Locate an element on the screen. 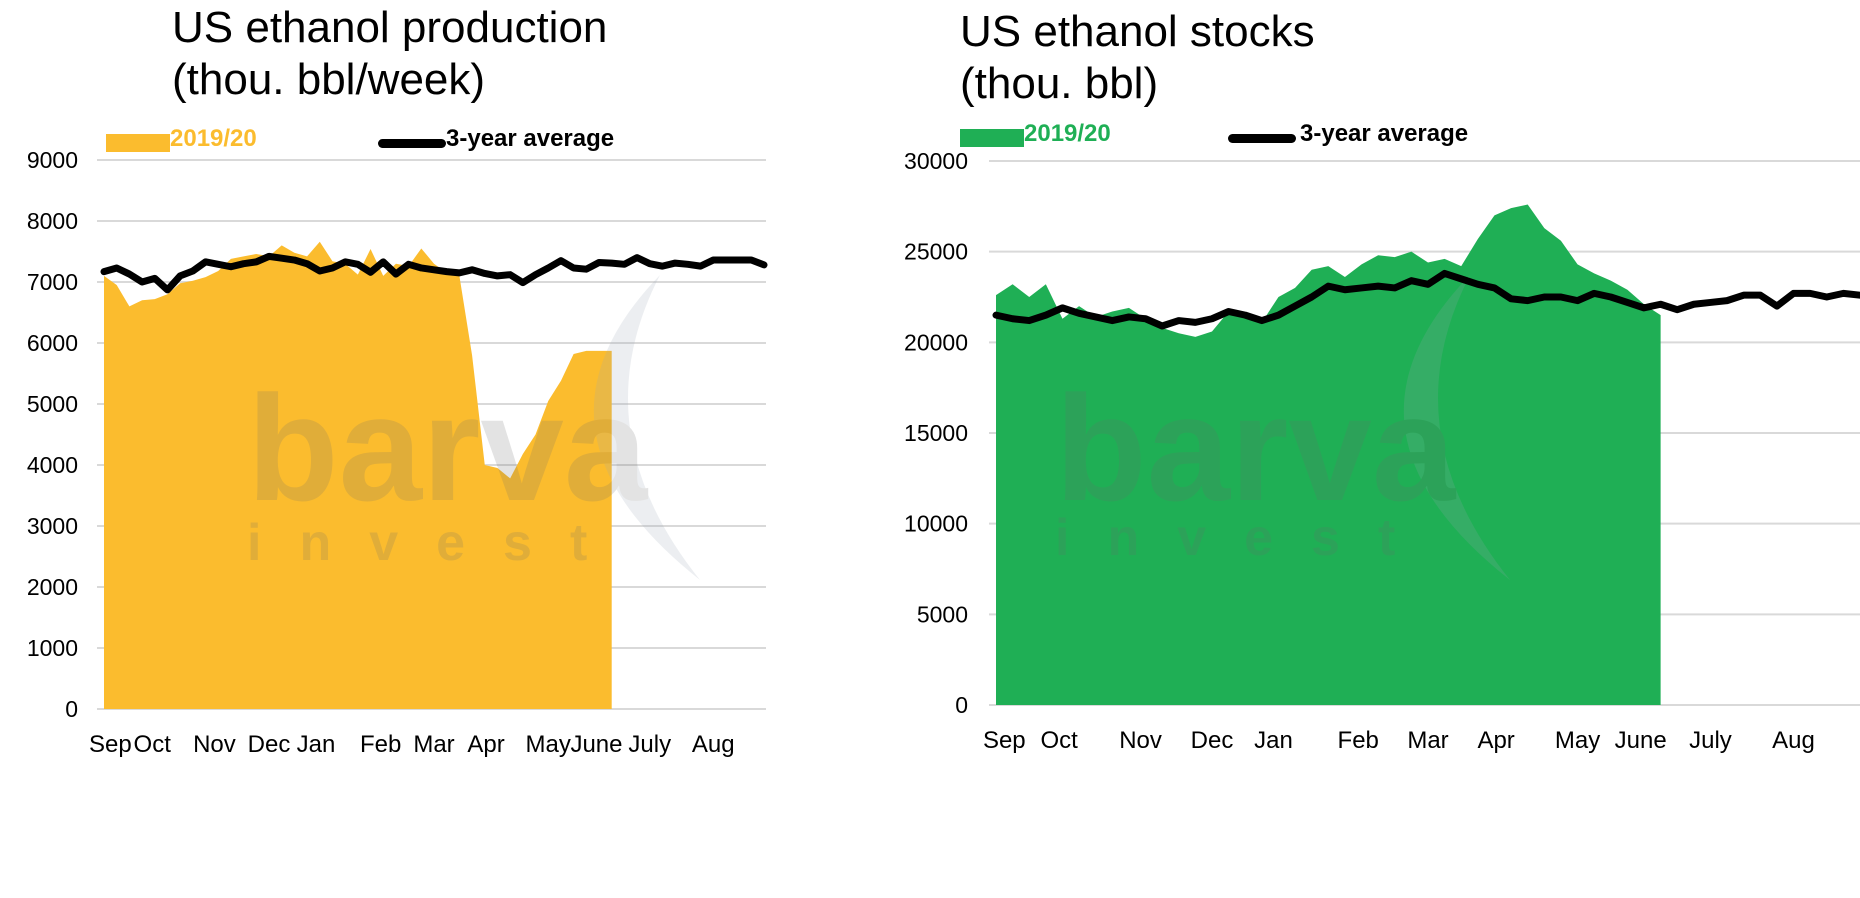 This screenshot has height=898, width=1860. production-legend-series-label: 2019/20 is located at coordinates (213, 138).